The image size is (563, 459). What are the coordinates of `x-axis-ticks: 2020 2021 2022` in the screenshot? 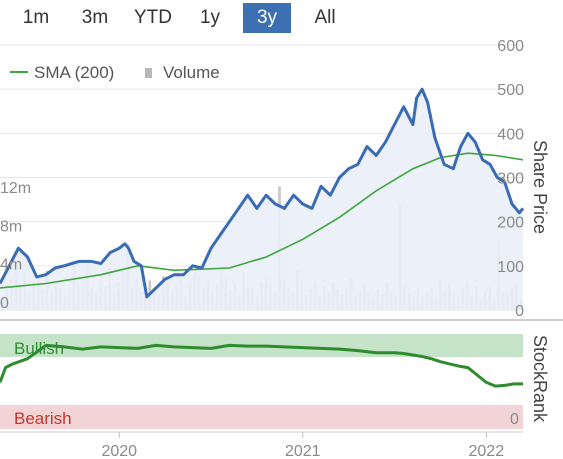 It's located at (302, 445).